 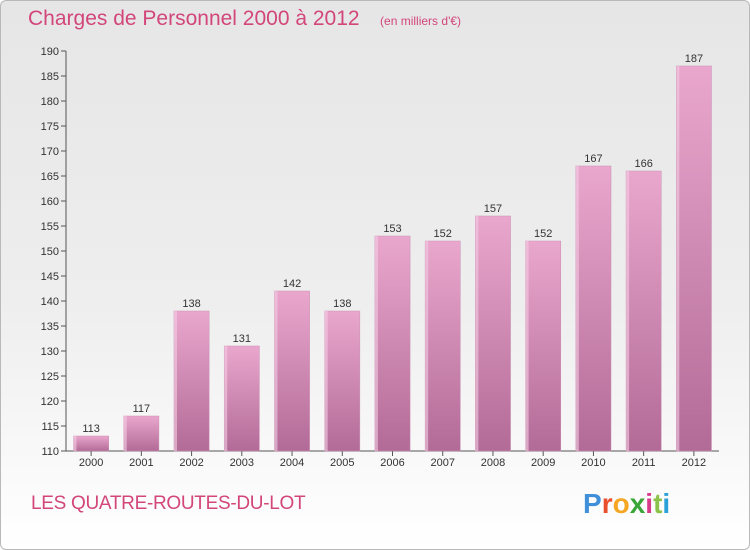 I want to click on data-label-2011: 166, so click(x=643, y=164).